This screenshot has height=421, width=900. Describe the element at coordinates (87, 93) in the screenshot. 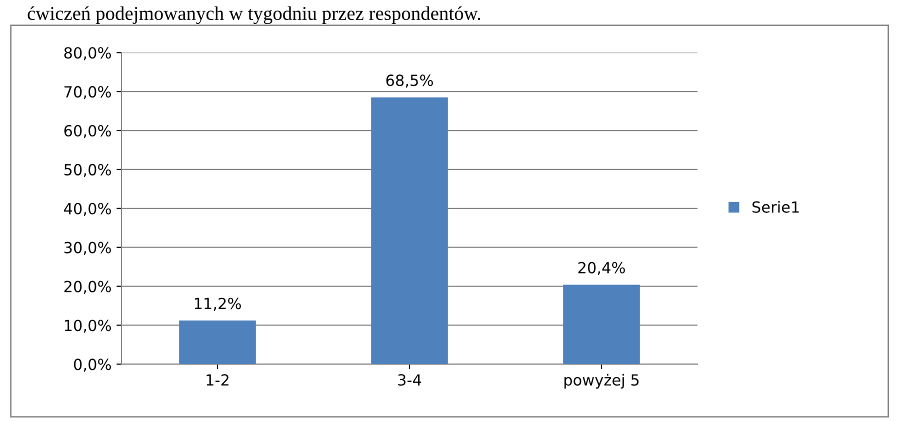

I see `y-tick-label: 70,0%` at that location.